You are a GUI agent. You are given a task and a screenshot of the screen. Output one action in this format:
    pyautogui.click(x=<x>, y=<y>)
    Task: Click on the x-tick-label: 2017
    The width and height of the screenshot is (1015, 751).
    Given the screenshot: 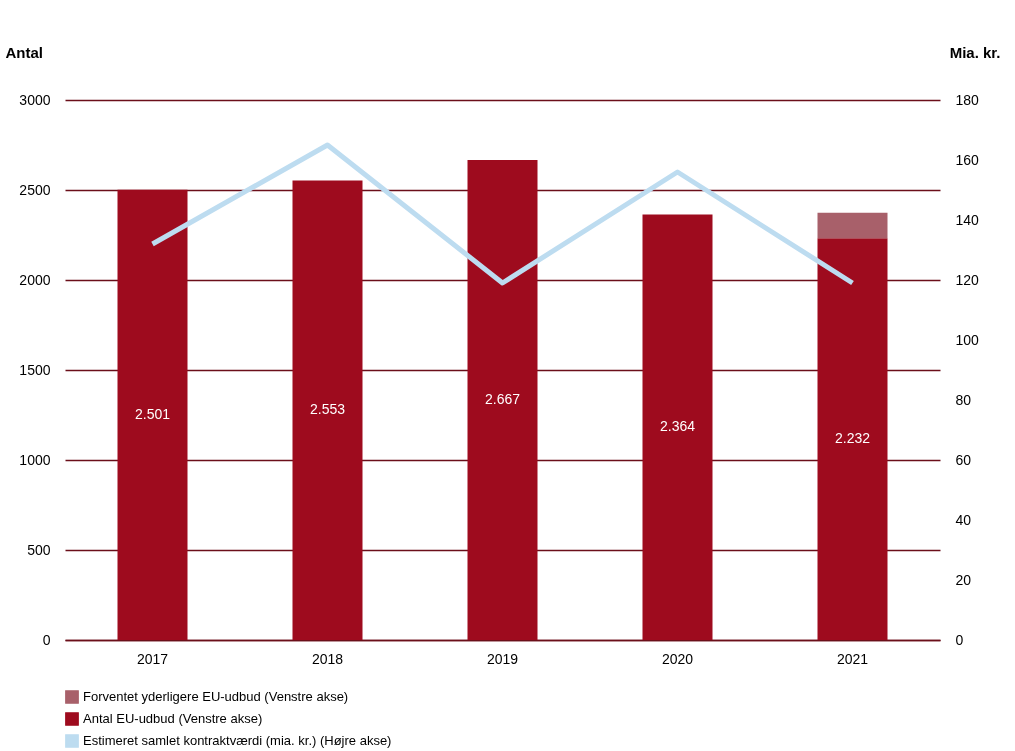 What is the action you would take?
    pyautogui.click(x=152, y=658)
    